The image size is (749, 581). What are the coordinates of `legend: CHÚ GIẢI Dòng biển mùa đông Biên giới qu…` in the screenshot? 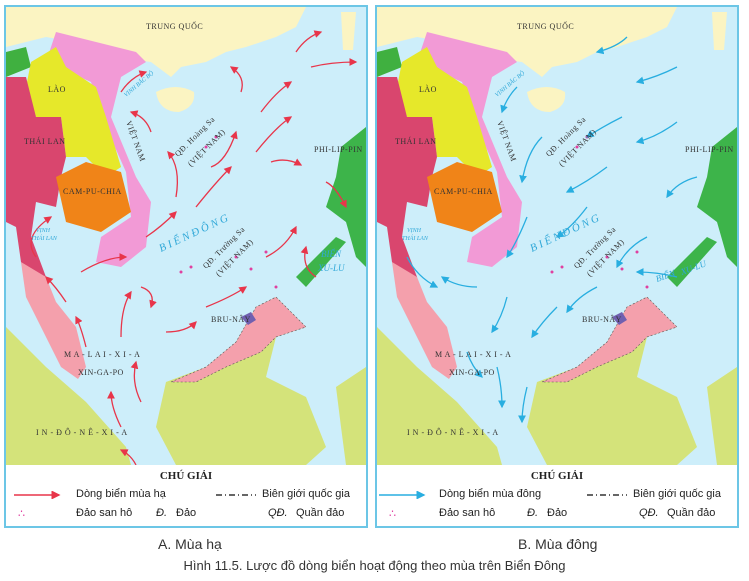 It's located at (557, 497).